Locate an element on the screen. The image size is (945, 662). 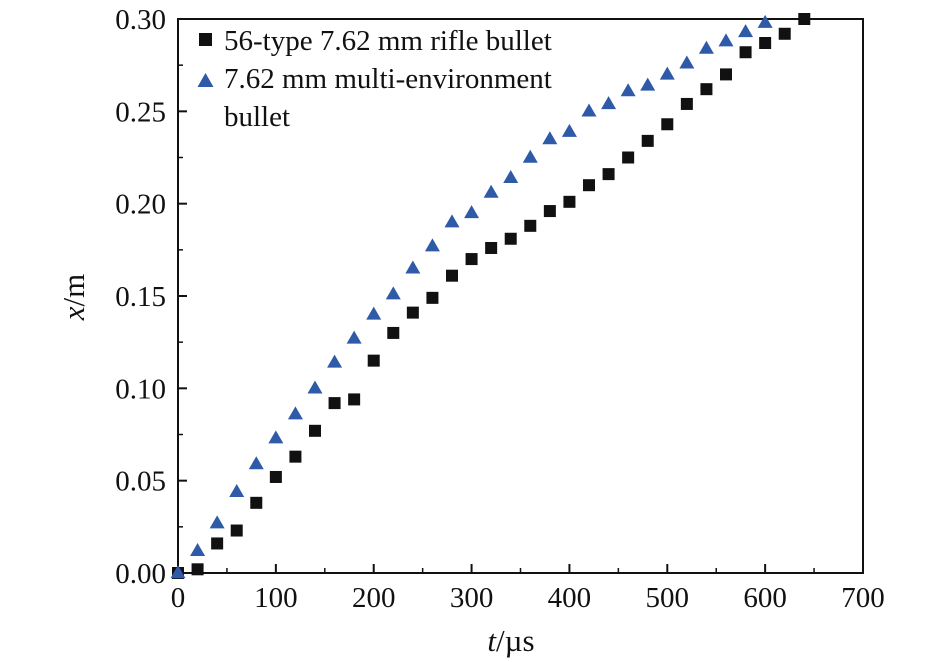
y-axis-label: x/m is located at coordinates (73, 298).